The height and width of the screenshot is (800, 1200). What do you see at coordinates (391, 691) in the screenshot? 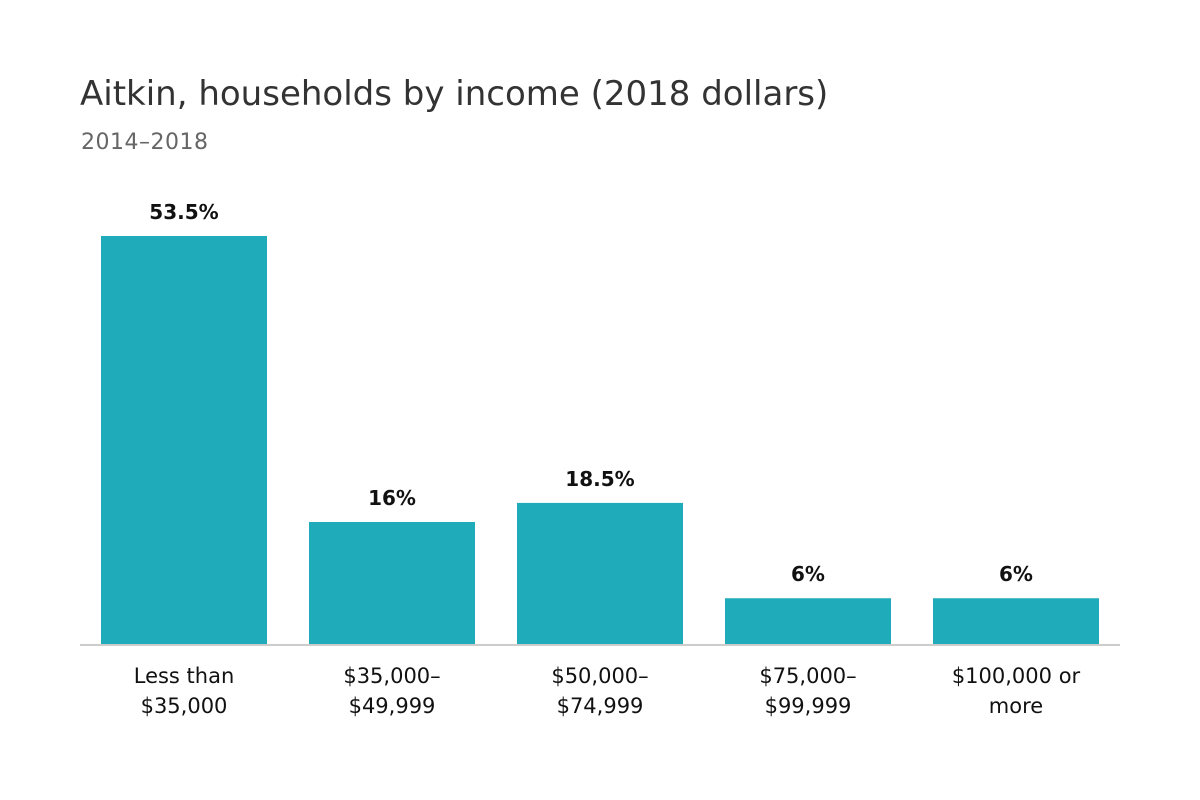
I see `category-label-2: $35,000– $49,999` at bounding box center [391, 691].